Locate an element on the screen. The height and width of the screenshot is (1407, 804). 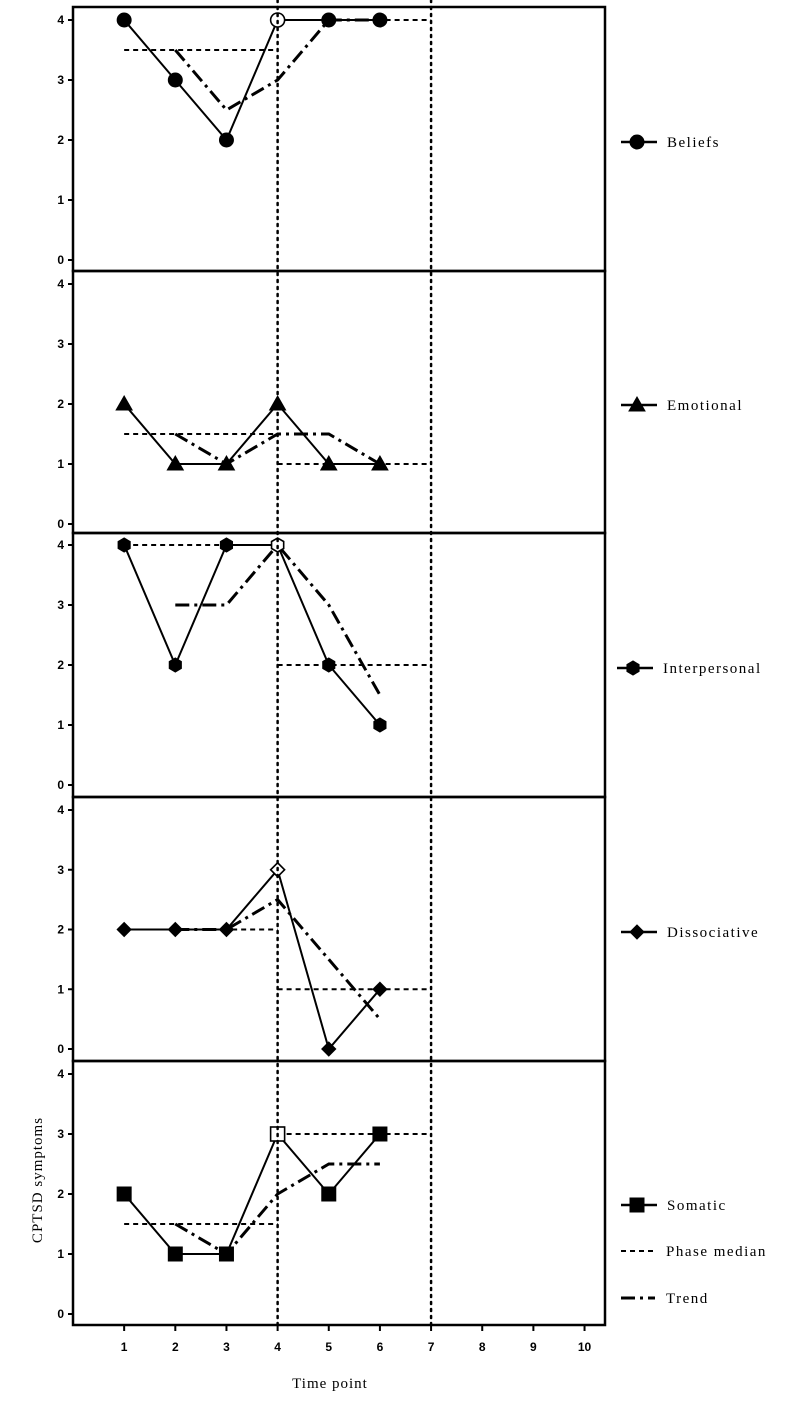
panel-emotional: 0 1 2 3 4 is located at coordinates (244, 404).